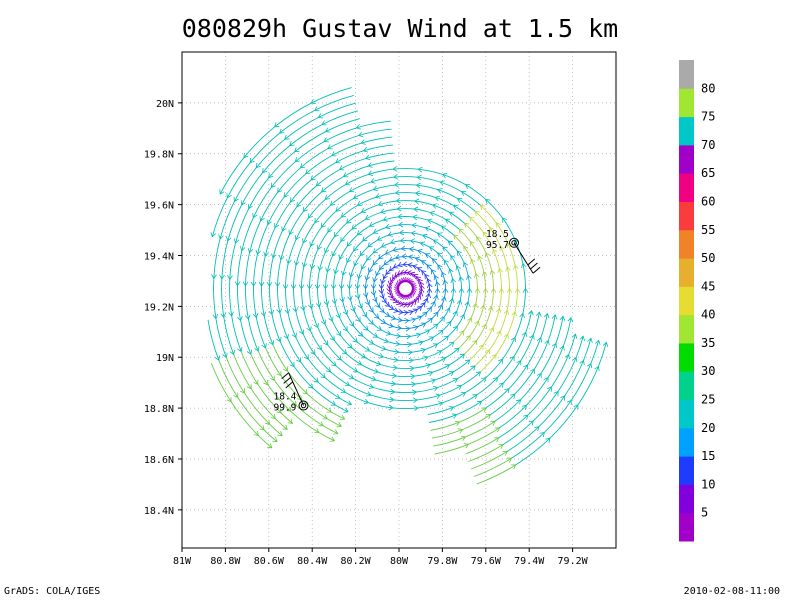 Image resolution: width=800 pixels, height=600 pixels. What do you see at coordinates (497, 234) in the screenshot?
I see `station-value-top: 18.5` at bounding box center [497, 234].